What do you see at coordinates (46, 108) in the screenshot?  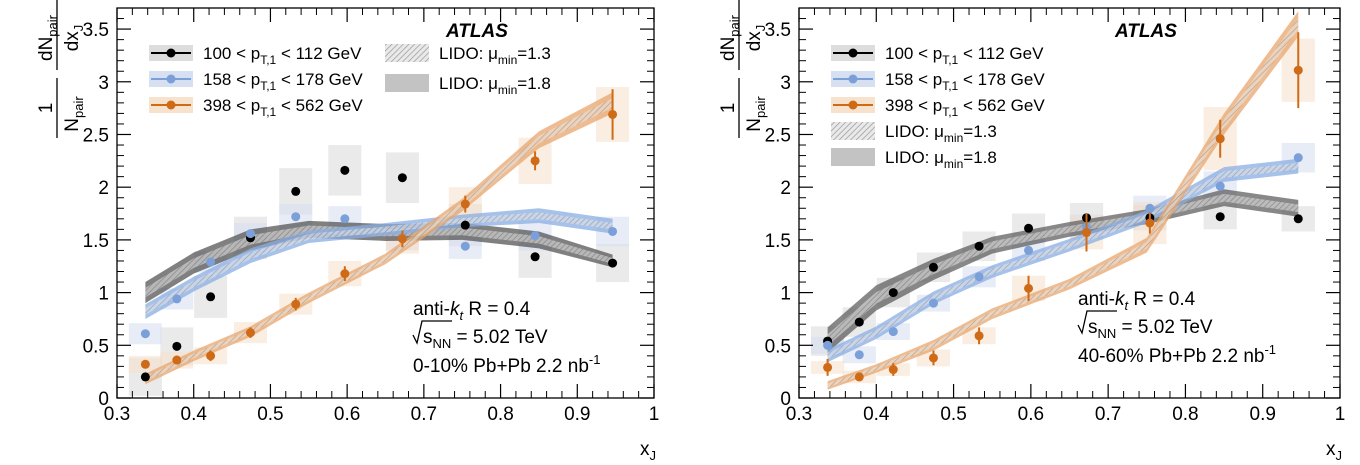 I see `y-label-one: 1` at bounding box center [46, 108].